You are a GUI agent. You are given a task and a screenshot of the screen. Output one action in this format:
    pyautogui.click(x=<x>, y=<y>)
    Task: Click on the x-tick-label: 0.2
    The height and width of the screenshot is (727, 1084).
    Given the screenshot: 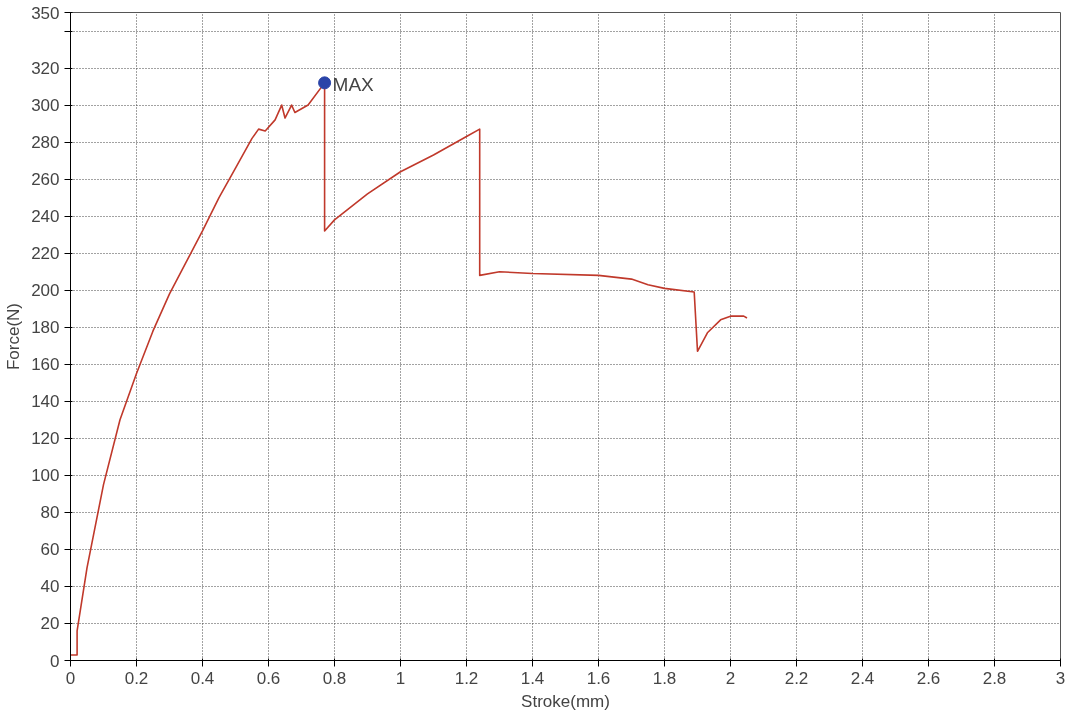 What is the action you would take?
    pyautogui.click(x=136, y=678)
    